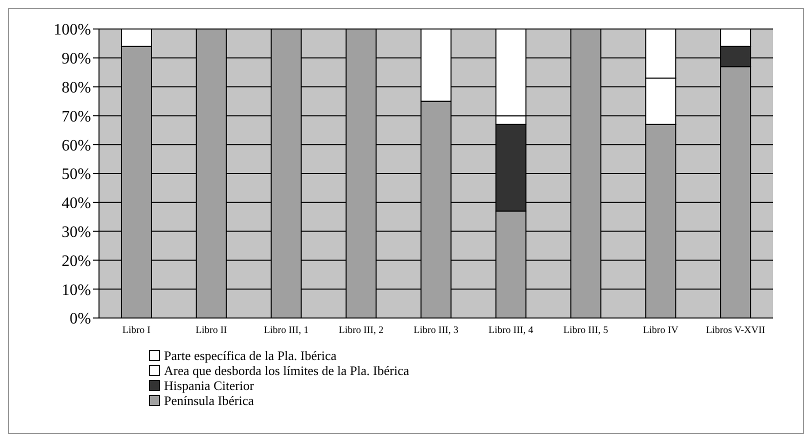 Image resolution: width=812 pixels, height=442 pixels. Describe the element at coordinates (209, 400) in the screenshot. I see `legend-label: Península Ibérica` at that location.